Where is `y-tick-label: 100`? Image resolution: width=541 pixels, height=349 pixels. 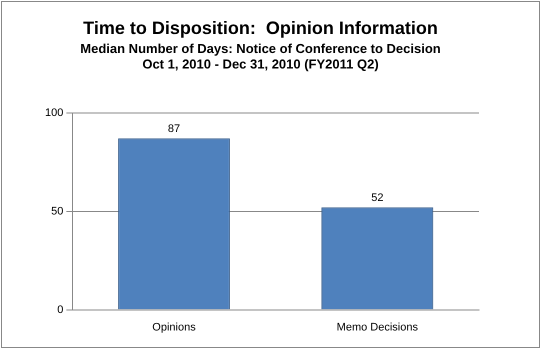 y-tick-label: 100 is located at coordinates (54, 112).